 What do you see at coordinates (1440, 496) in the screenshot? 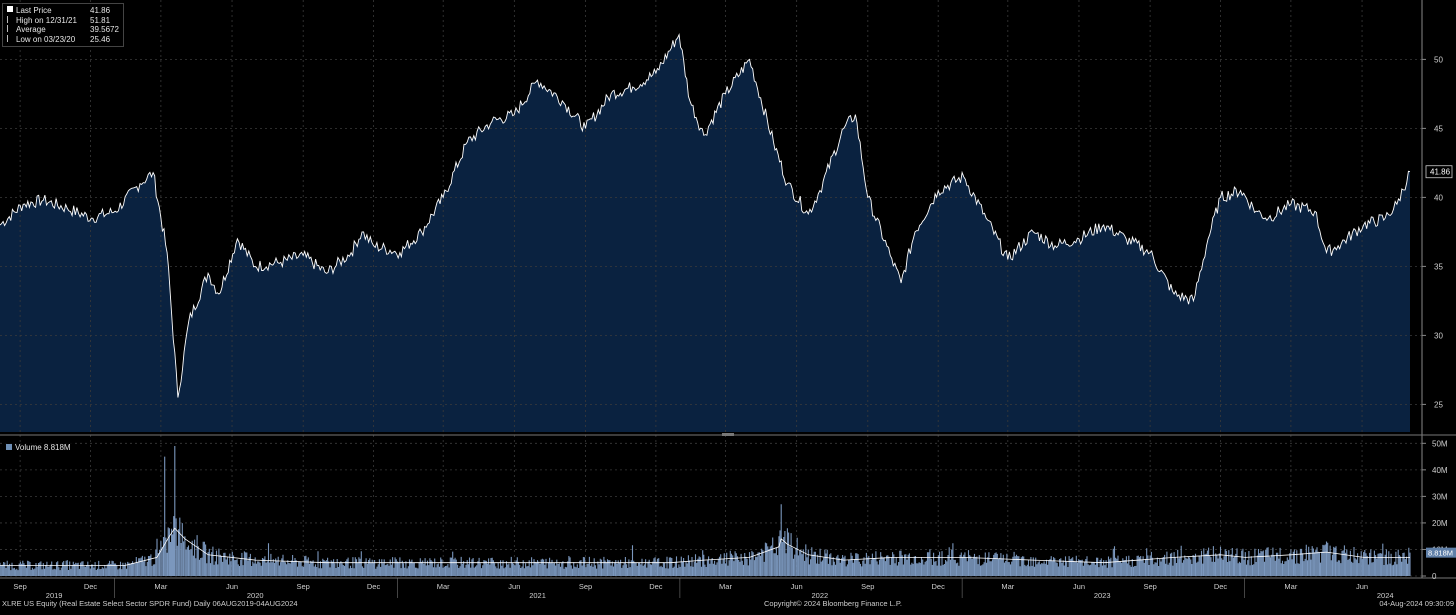
I see `volume-tick-label: 30M` at bounding box center [1440, 496].